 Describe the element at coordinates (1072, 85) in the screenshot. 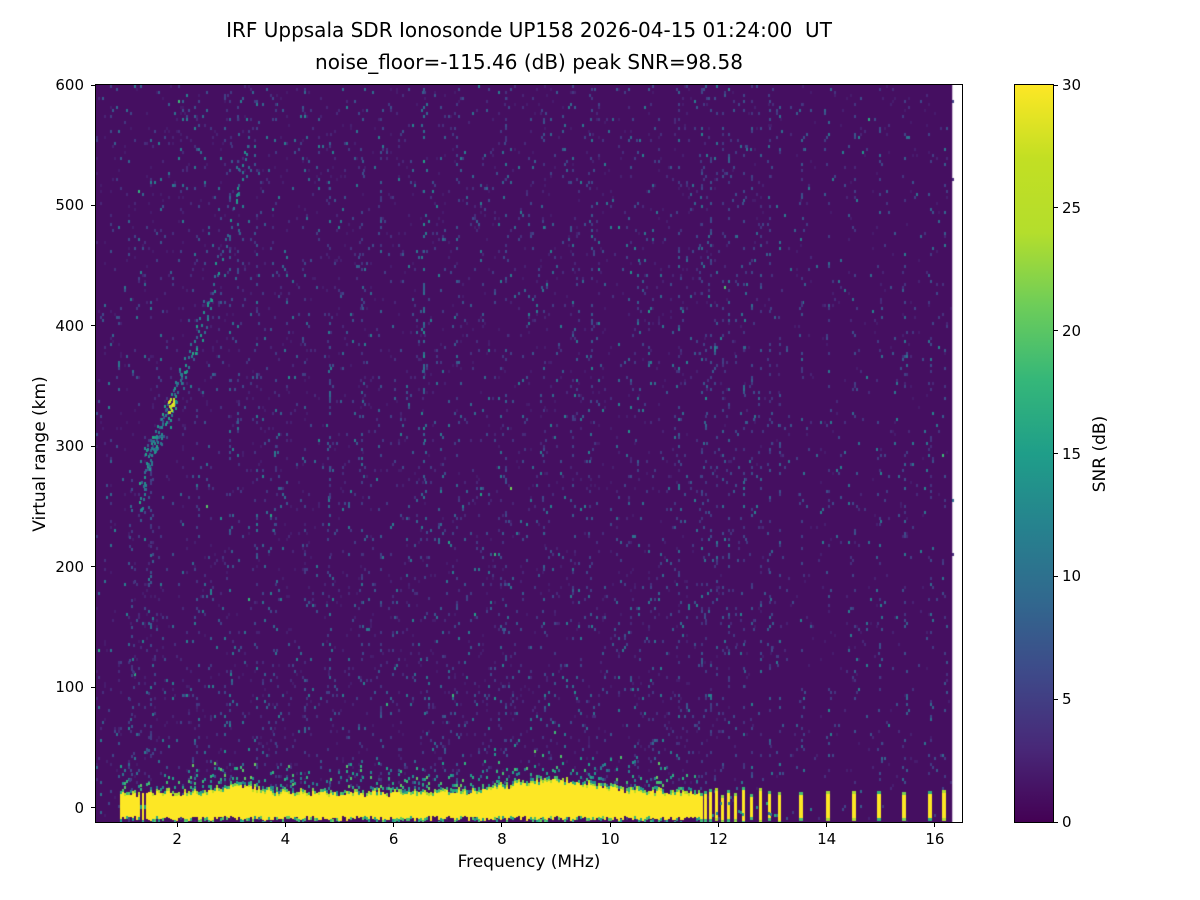

I see `colorbar-tick-label: 30` at that location.